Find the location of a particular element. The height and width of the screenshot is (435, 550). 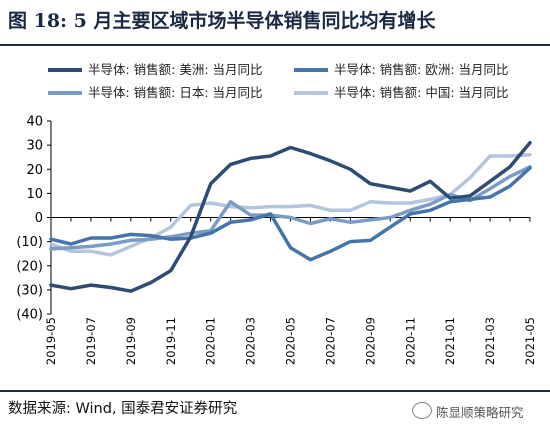

x-tick-label: 2019-11 is located at coordinates (171, 341).